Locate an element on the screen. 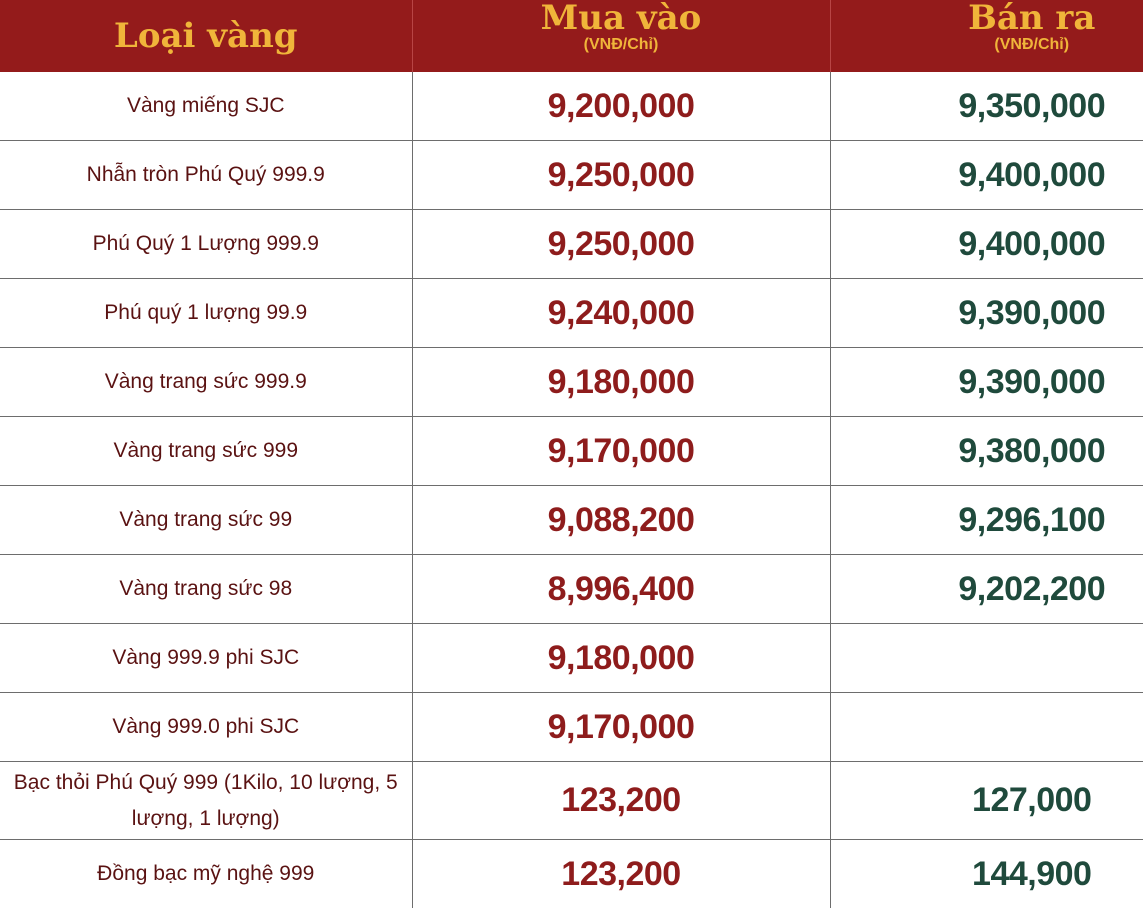 The height and width of the screenshot is (911, 1143). header-gold-type-label: Loại vàng is located at coordinates (205, 36).